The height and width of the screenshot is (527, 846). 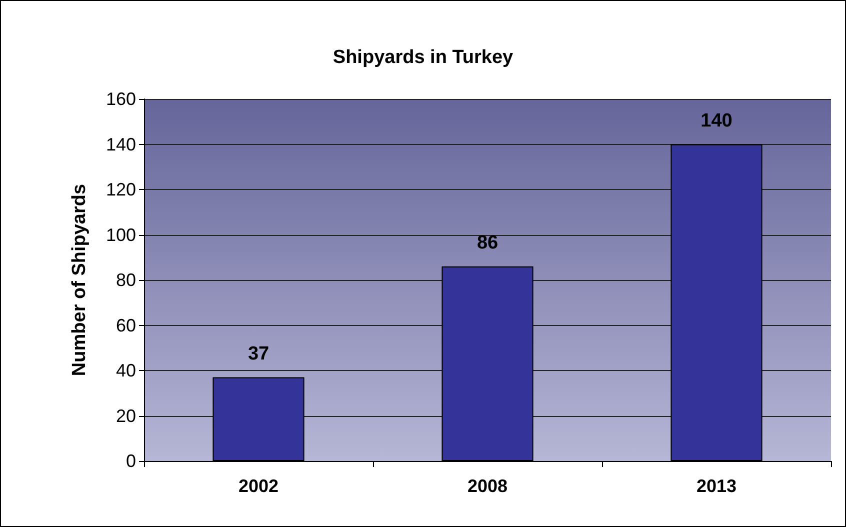 What do you see at coordinates (121, 190) in the screenshot?
I see `y-tick-label: 120` at bounding box center [121, 190].